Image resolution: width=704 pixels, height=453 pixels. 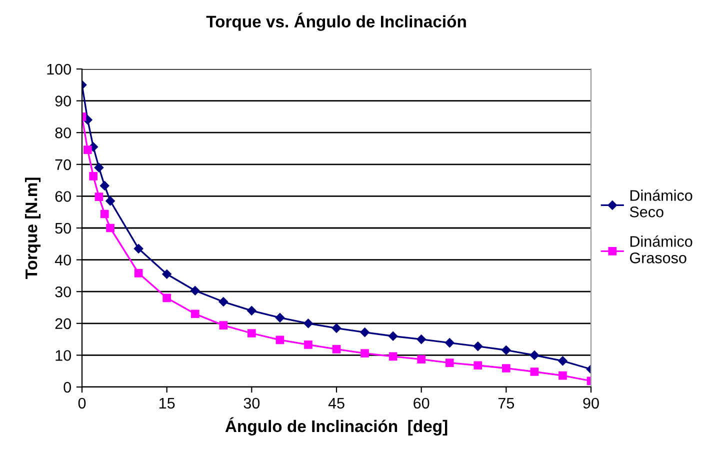 I want to click on chart-title: Torque vs. Ángulo de Inclinación, so click(x=336, y=21).